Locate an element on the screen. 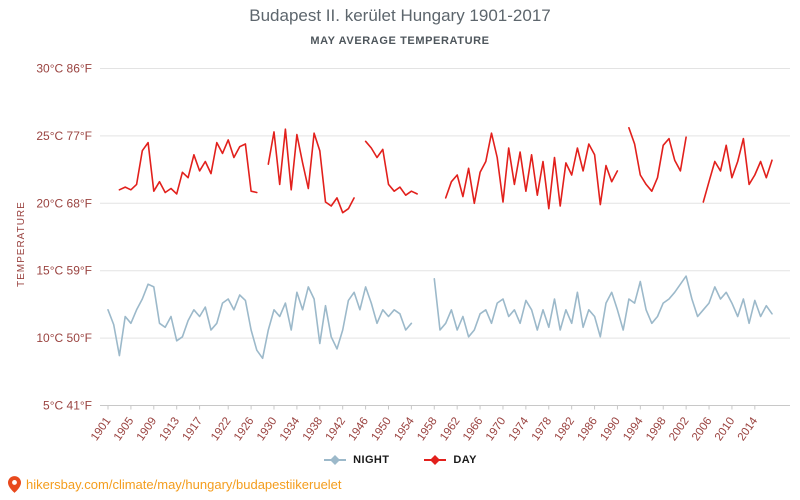  y-tick-label: 30°C 86°F is located at coordinates (64, 69).